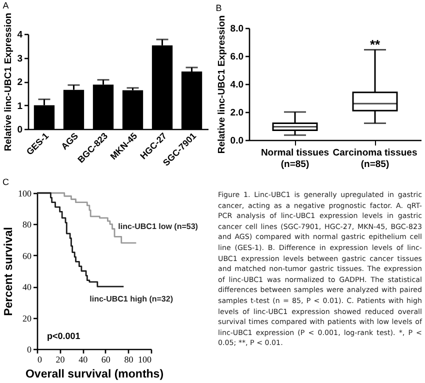  What do you see at coordinates (237, 57) in the screenshot?
I see `y-tick-label: 6.0` at bounding box center [237, 57].